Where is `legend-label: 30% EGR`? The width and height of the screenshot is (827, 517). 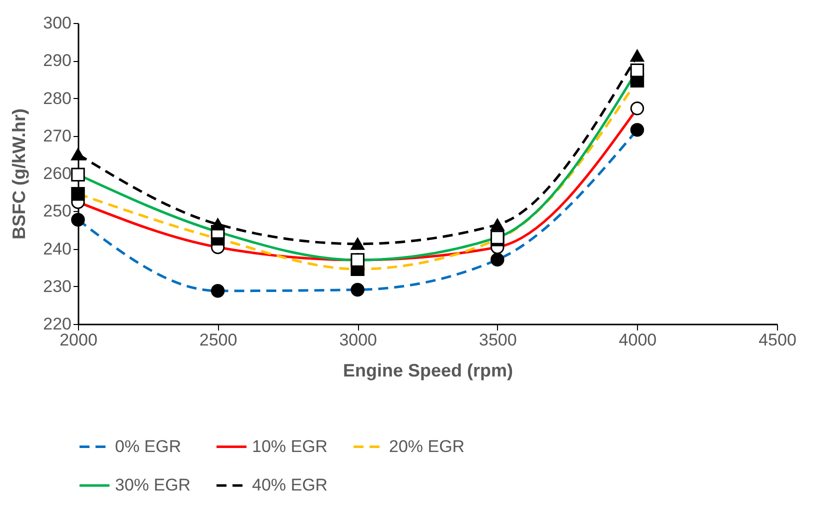
legend-label: 30% EGR is located at coordinates (153, 485).